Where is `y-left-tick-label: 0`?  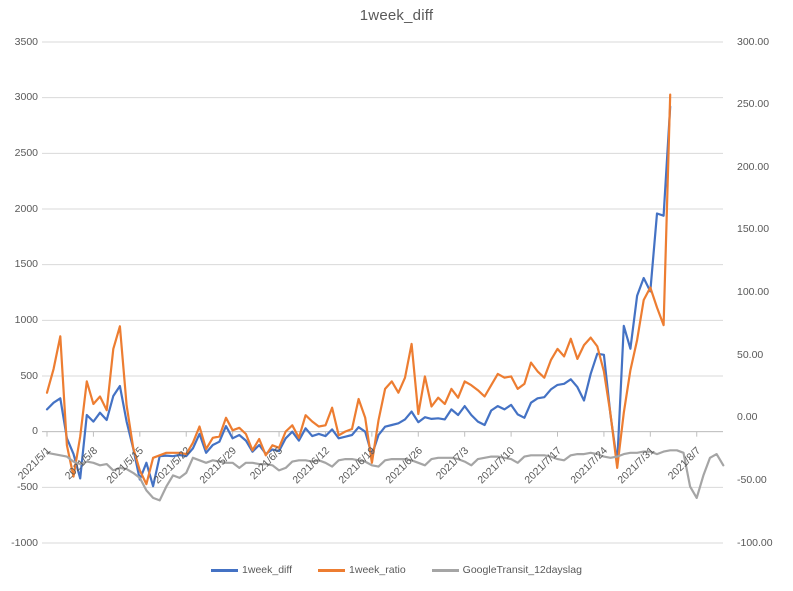 y-left-tick-label: 0 is located at coordinates (35, 431).